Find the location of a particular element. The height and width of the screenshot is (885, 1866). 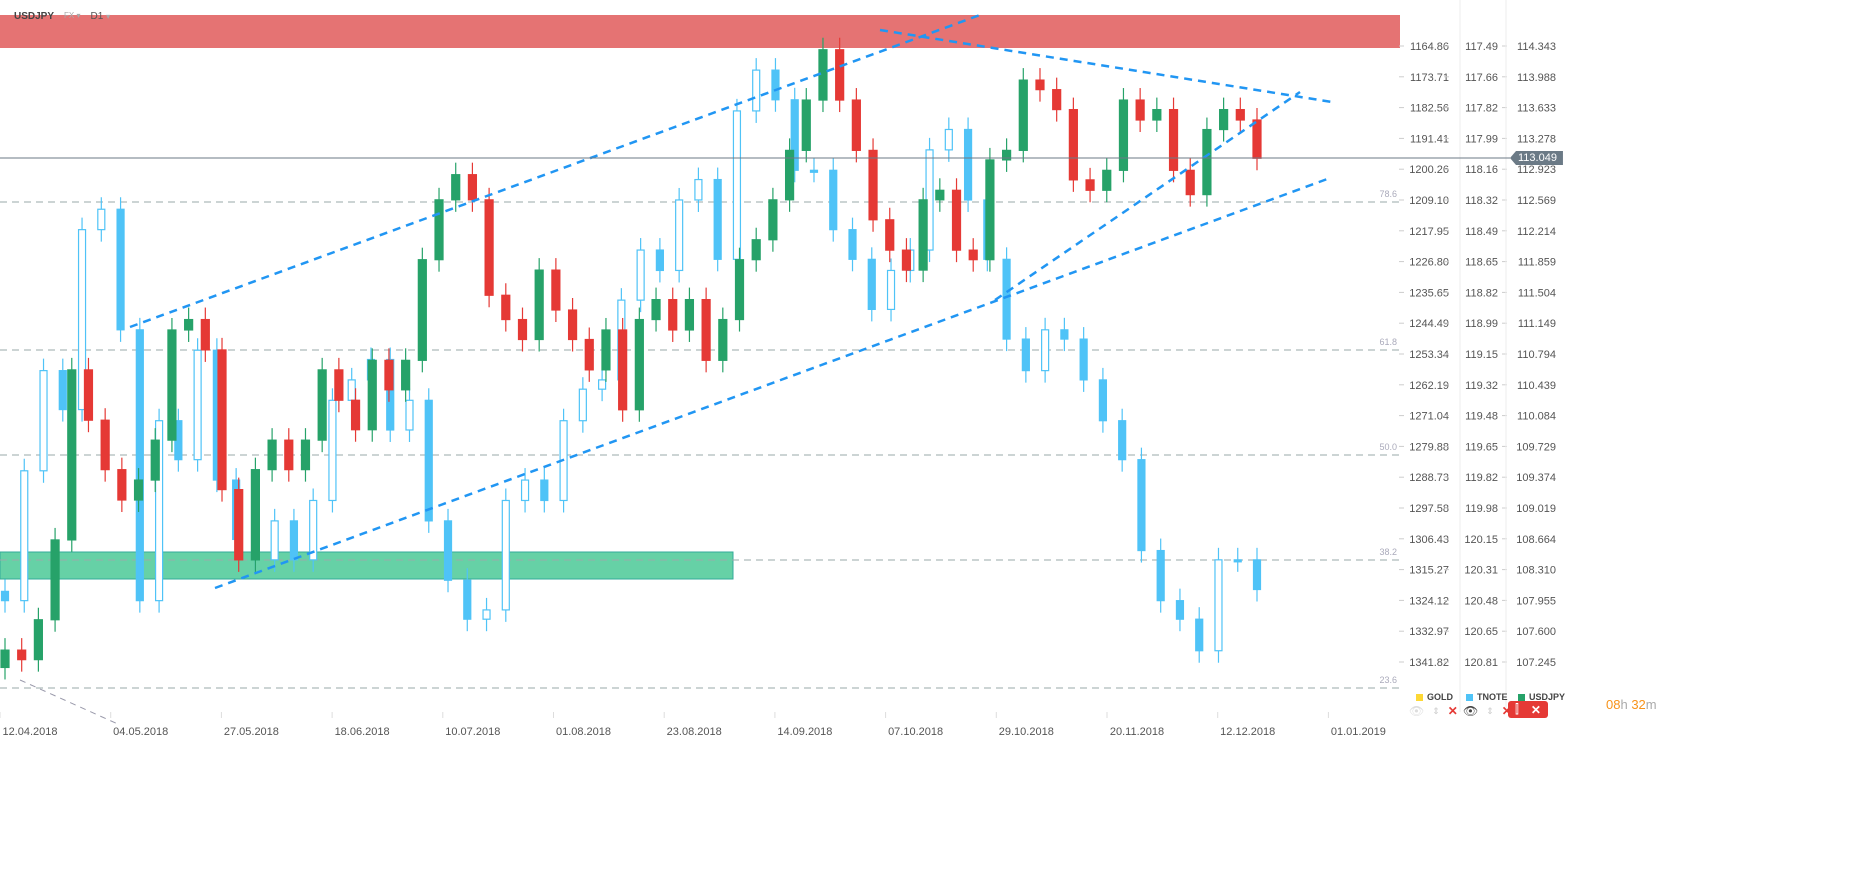

market-dropdown: FX ▾ is located at coordinates (72, 15).